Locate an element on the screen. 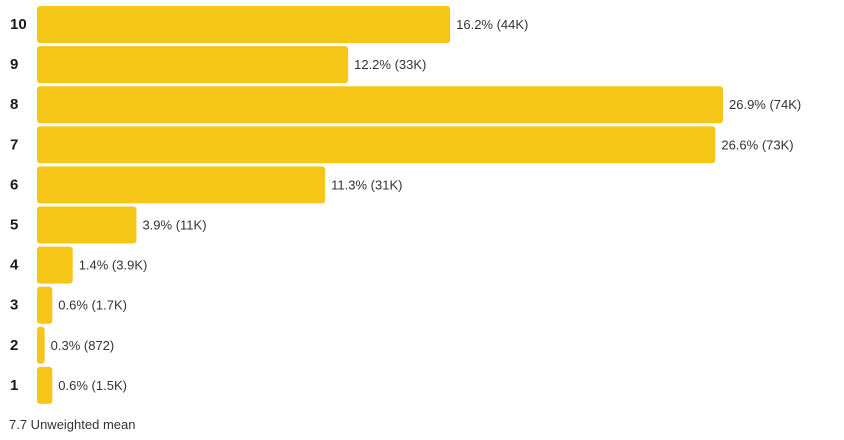  rating-label-3: 3 is located at coordinates (14, 305).